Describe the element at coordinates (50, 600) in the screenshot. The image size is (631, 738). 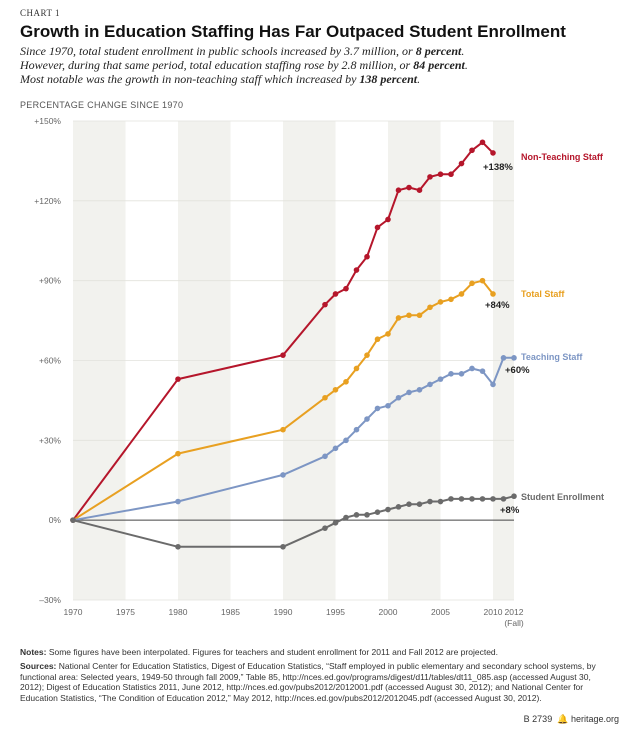
I see `y-tick-label: –30%` at that location.